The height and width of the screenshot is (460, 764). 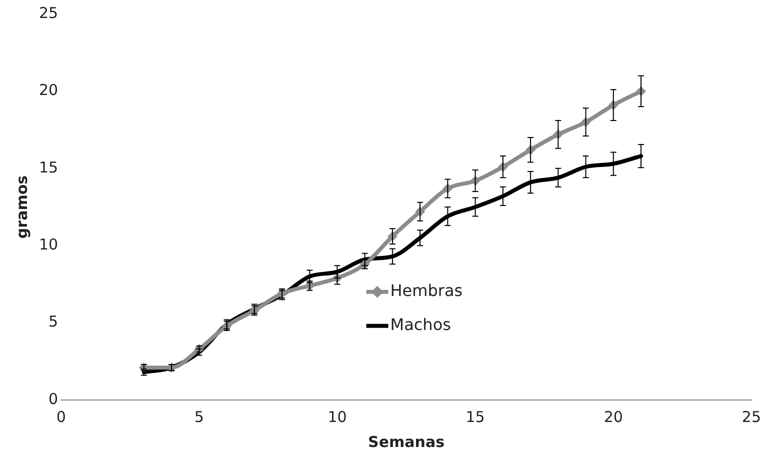 What do you see at coordinates (48, 167) in the screenshot?
I see `y-tick-label: 15` at bounding box center [48, 167].